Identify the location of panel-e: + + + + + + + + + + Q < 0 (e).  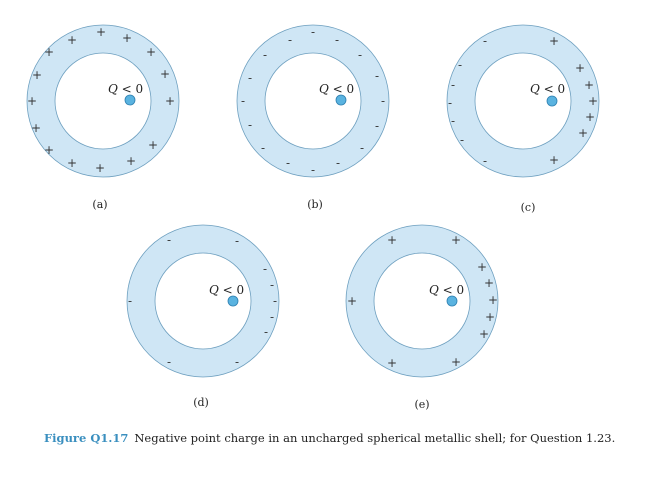
(422, 317).